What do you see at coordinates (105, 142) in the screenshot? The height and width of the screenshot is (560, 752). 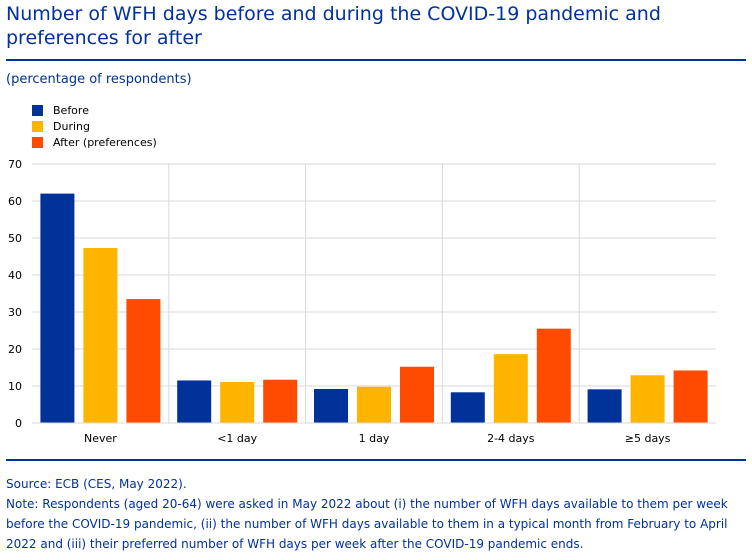 I see `legend-label-after: After (preferences)` at bounding box center [105, 142].